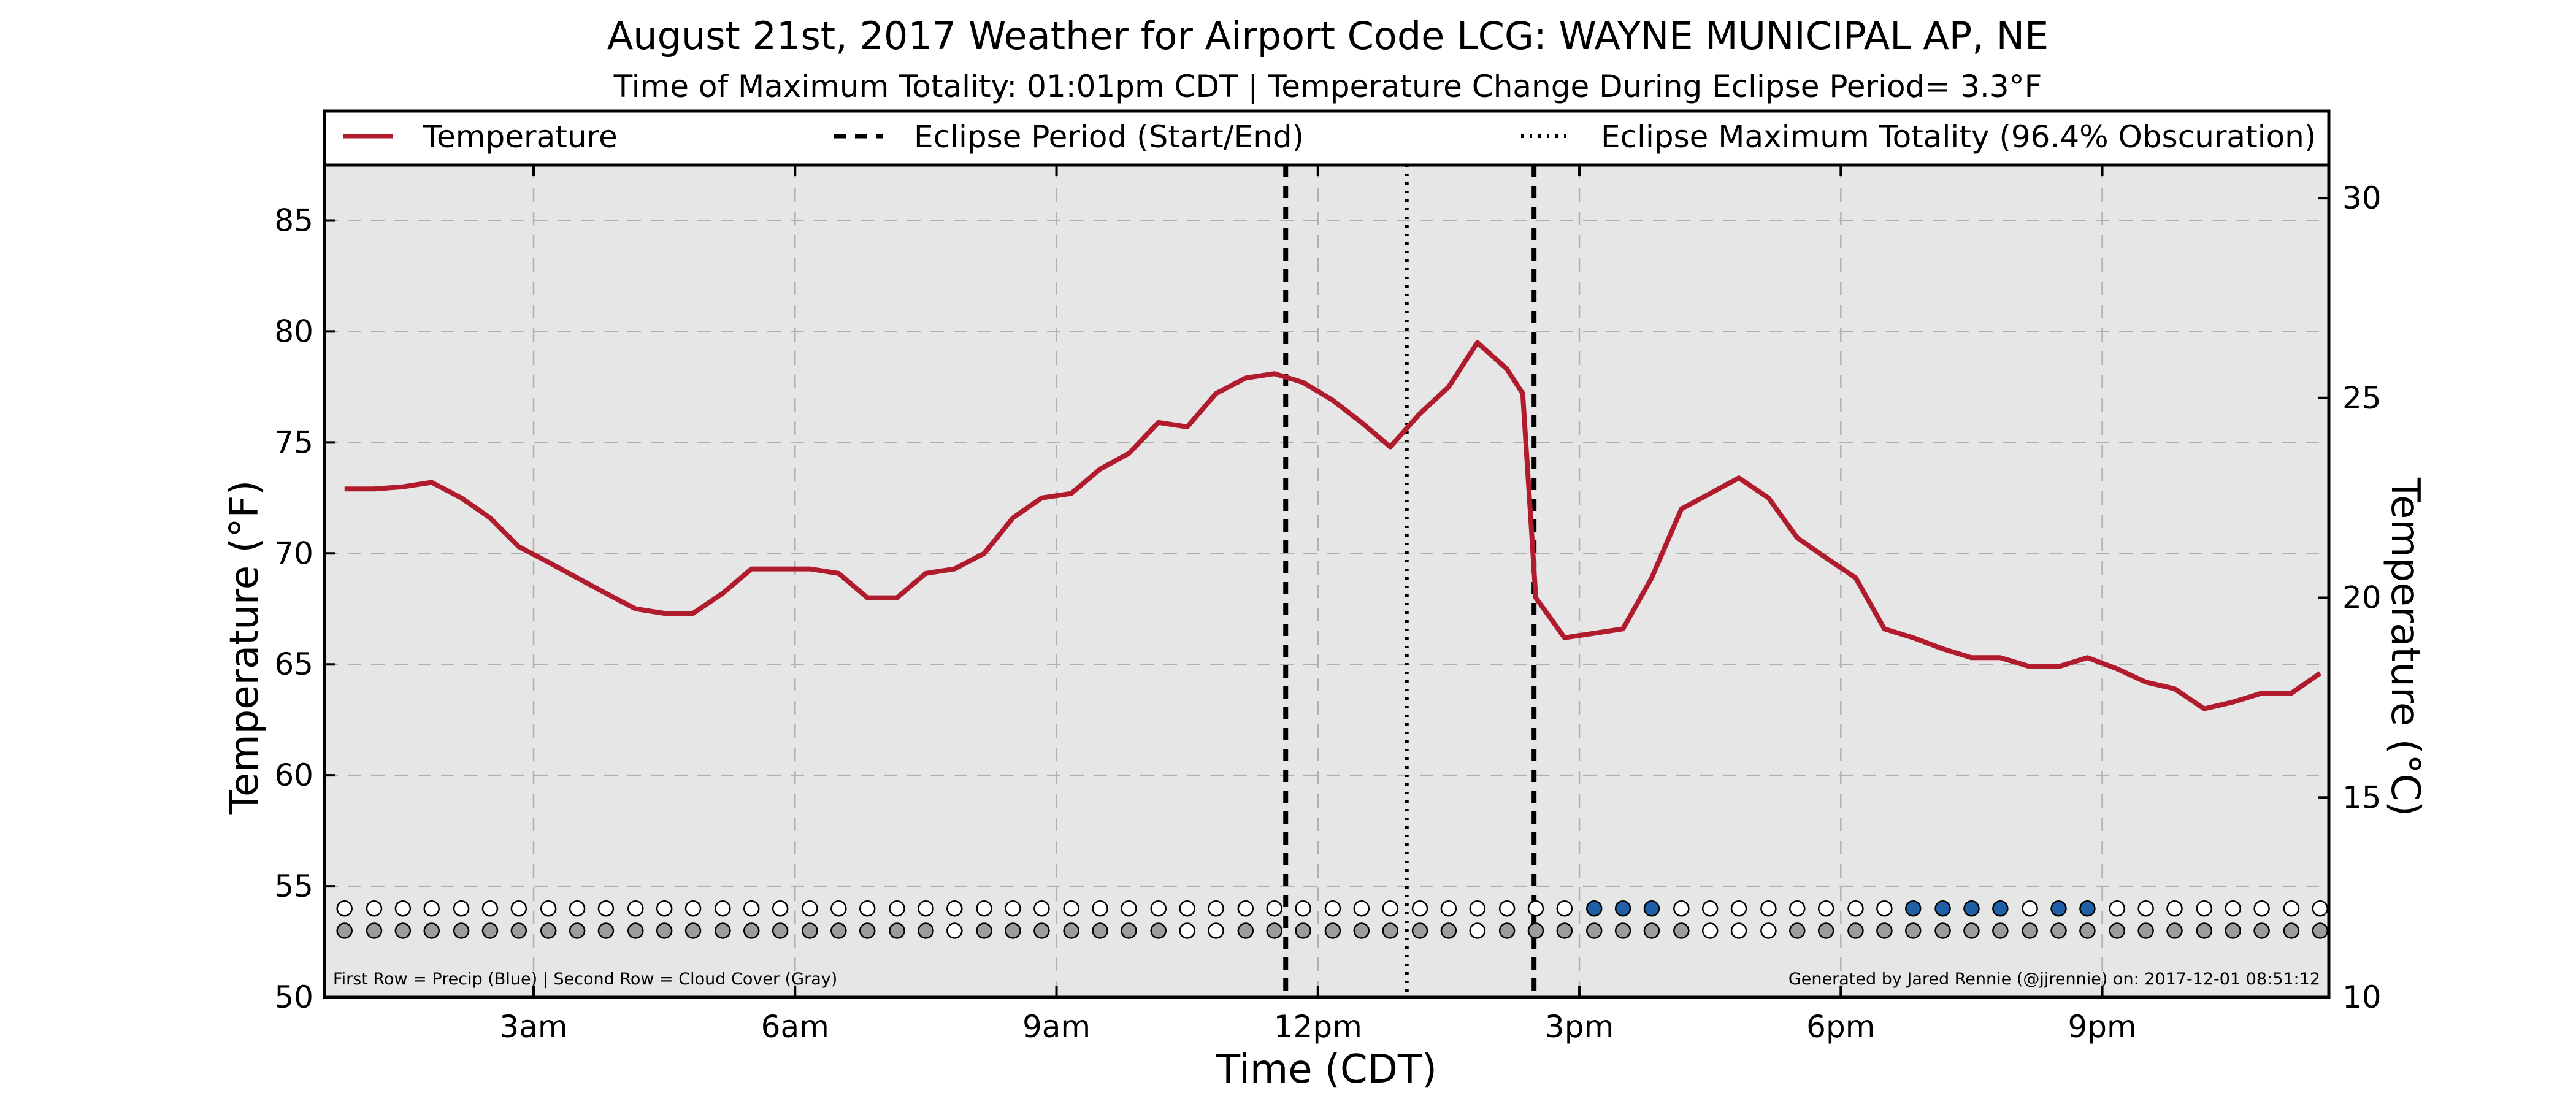 The image size is (2576, 1104). I want to click on y-tick-label: 85, so click(293, 220).